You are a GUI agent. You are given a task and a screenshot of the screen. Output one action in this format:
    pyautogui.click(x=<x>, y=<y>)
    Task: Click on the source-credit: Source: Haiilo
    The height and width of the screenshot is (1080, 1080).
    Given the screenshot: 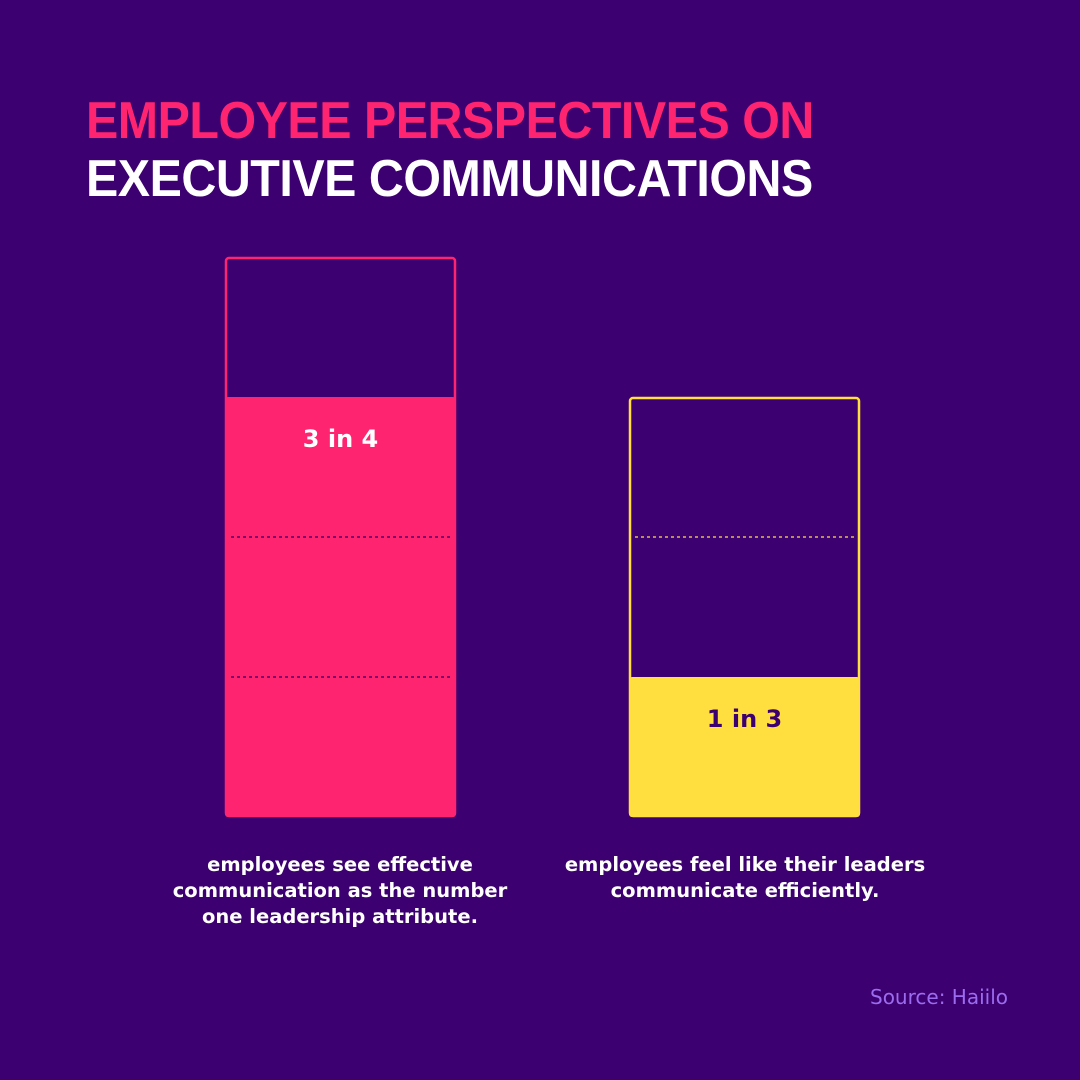 What is the action you would take?
    pyautogui.click(x=939, y=997)
    